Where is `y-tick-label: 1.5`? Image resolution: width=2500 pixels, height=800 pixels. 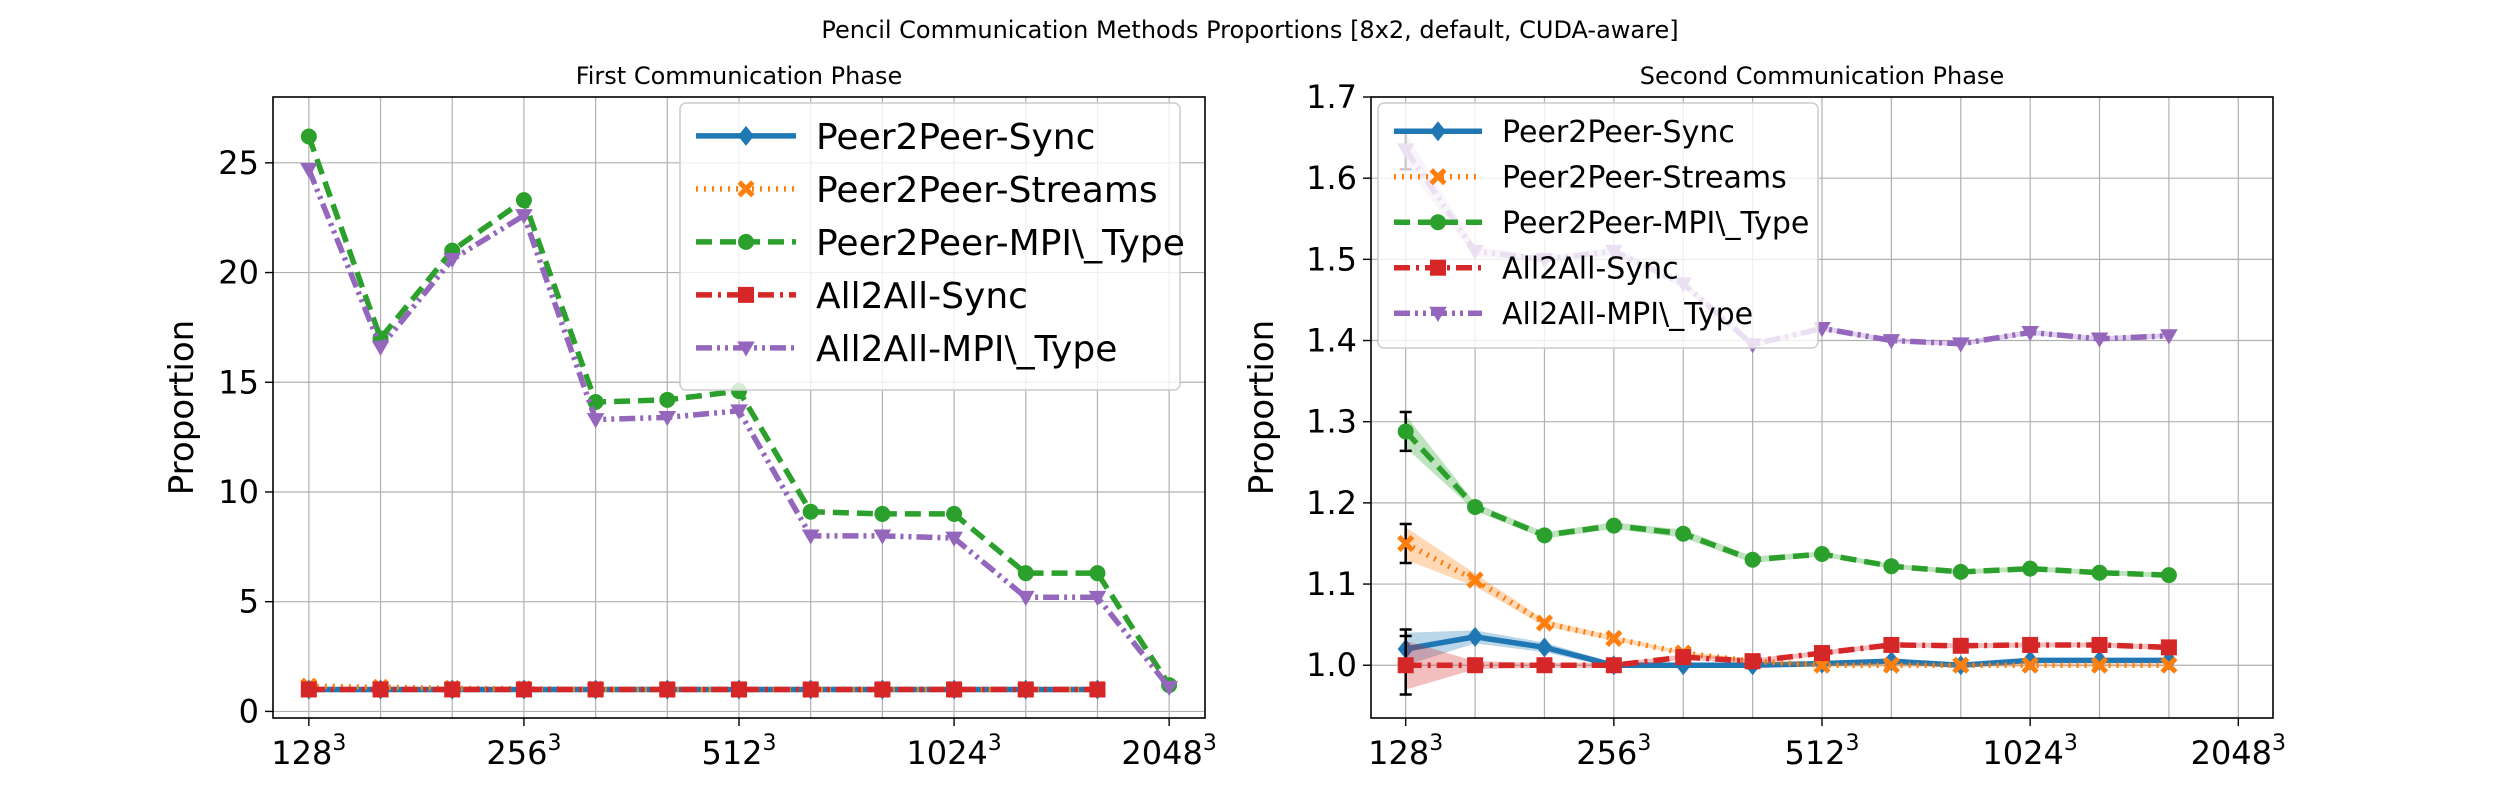 y-tick-label: 1.5 is located at coordinates (1331, 259).